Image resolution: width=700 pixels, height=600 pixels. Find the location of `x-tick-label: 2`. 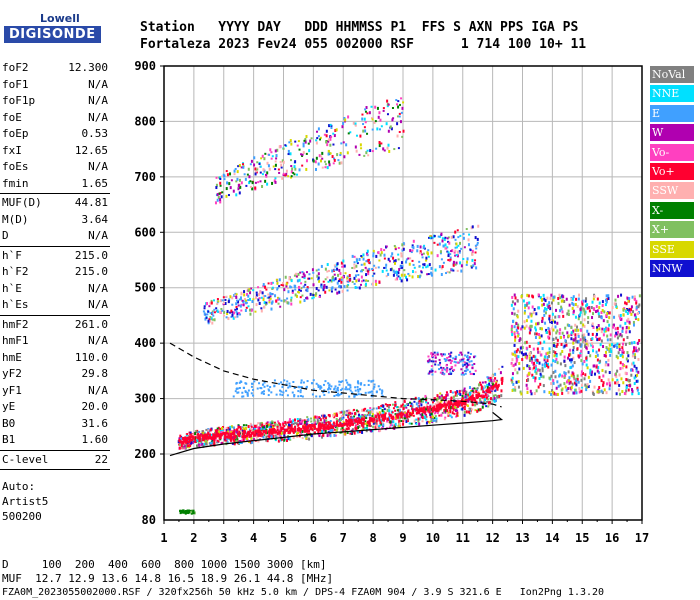

x-tick-label: 2 is located at coordinates (193, 538).